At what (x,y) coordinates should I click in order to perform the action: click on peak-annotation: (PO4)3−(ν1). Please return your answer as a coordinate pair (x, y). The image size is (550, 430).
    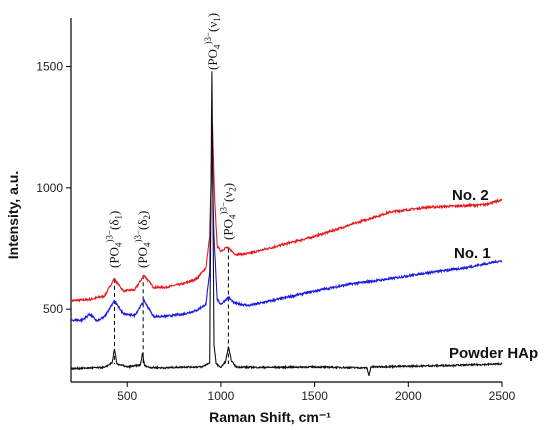
    Looking at the image, I should click on (212, 41).